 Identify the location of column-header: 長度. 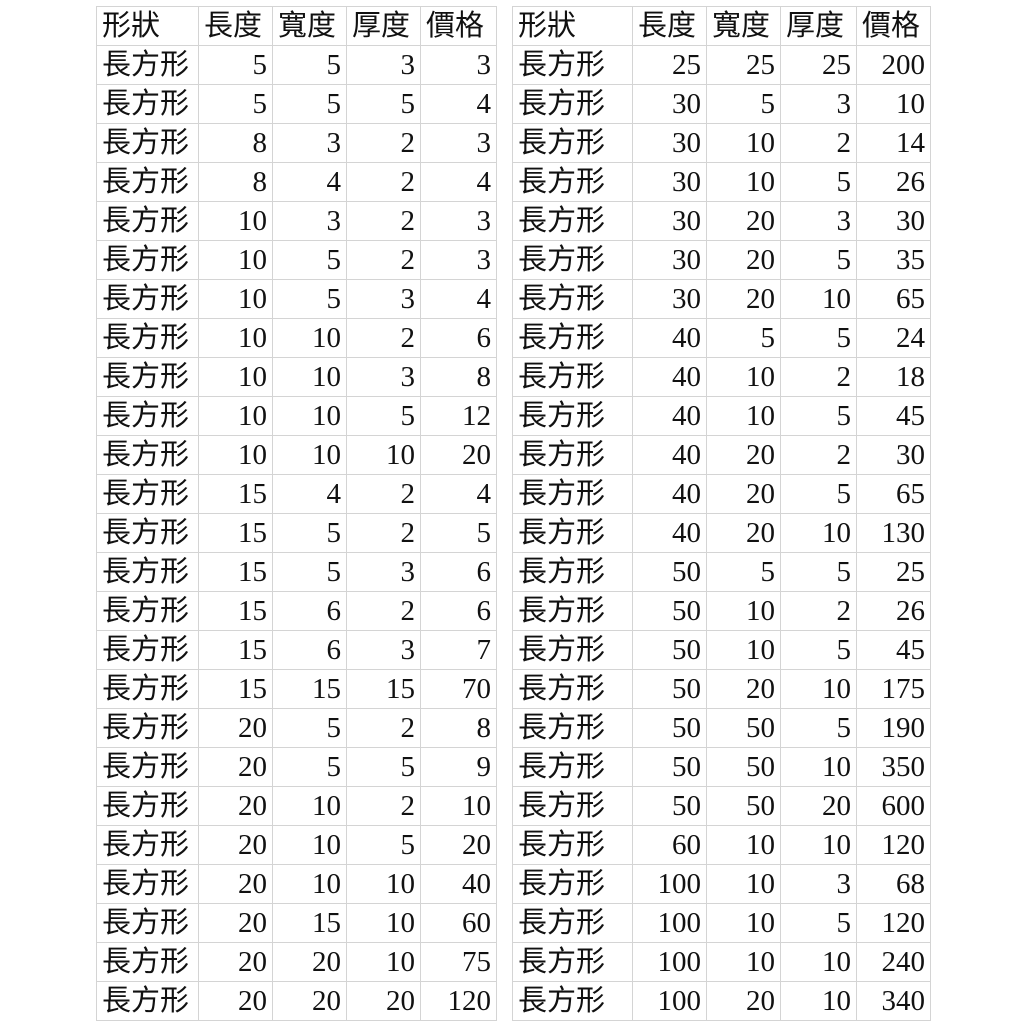
(669, 26).